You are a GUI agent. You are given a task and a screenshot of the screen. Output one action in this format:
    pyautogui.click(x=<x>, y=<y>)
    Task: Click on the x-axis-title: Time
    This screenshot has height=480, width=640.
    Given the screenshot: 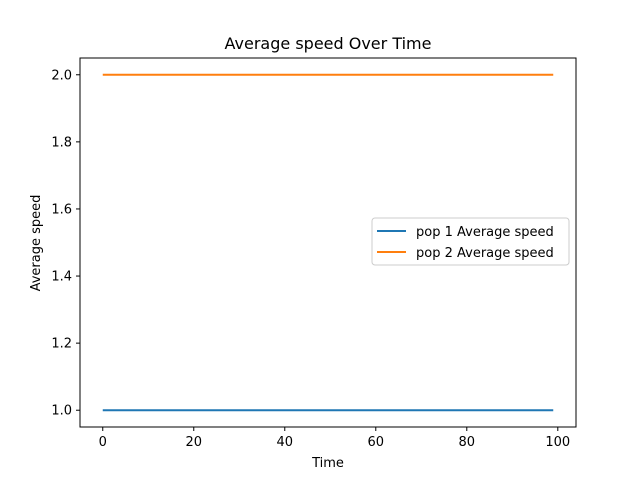 What is the action you would take?
    pyautogui.click(x=327, y=463)
    